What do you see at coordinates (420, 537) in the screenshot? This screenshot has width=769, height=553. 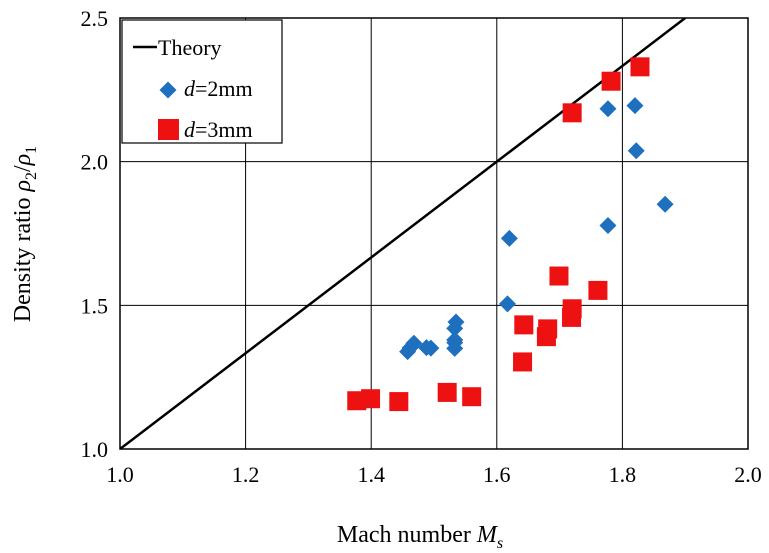 I see `x-axis-label: Mach number Ms` at bounding box center [420, 537].